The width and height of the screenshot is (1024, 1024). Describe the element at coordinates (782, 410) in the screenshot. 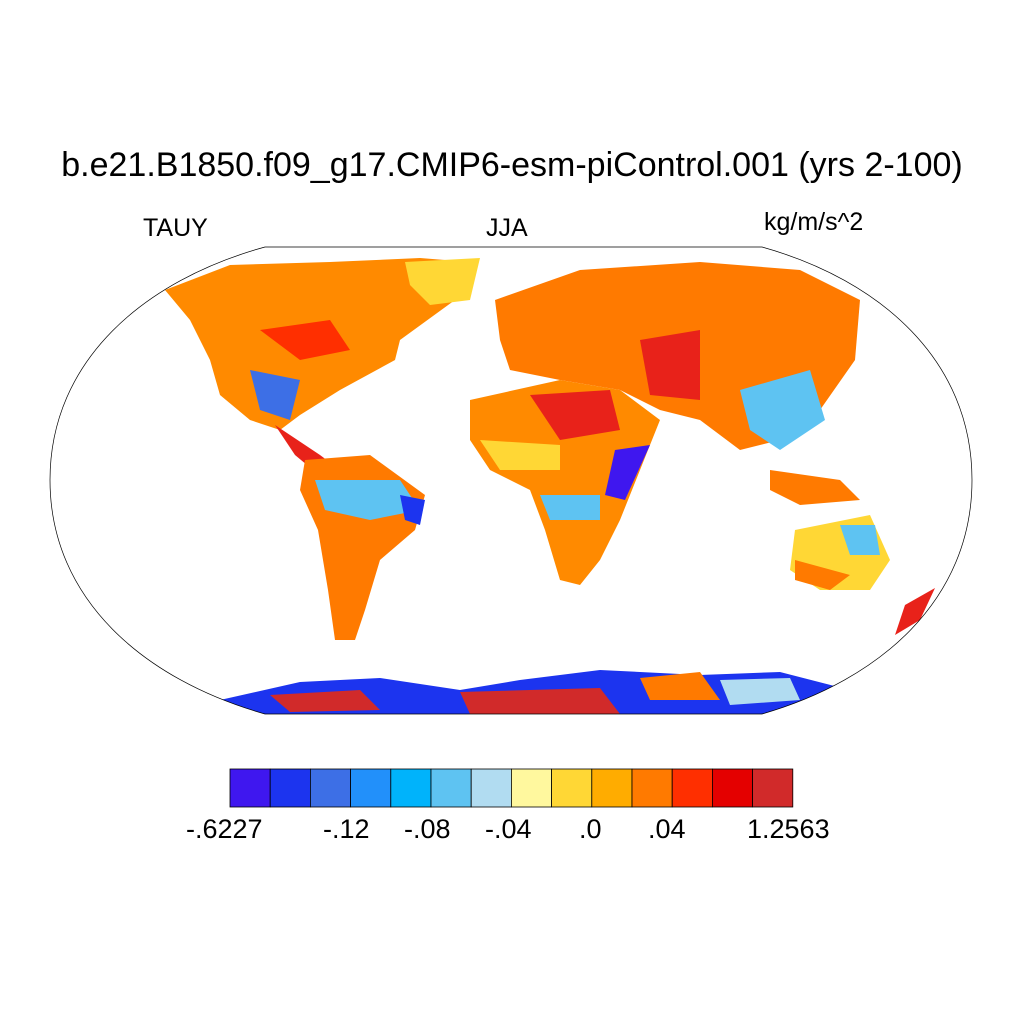

I see `asia-cool` at that location.